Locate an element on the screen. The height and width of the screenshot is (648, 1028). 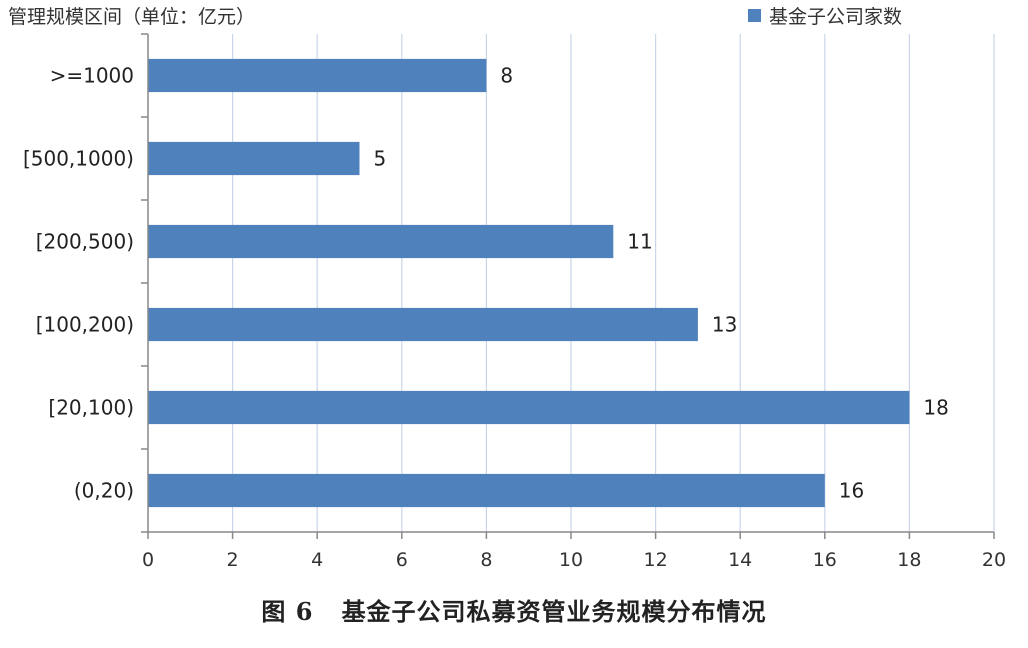
data-label-4: 18 is located at coordinates (935, 408).